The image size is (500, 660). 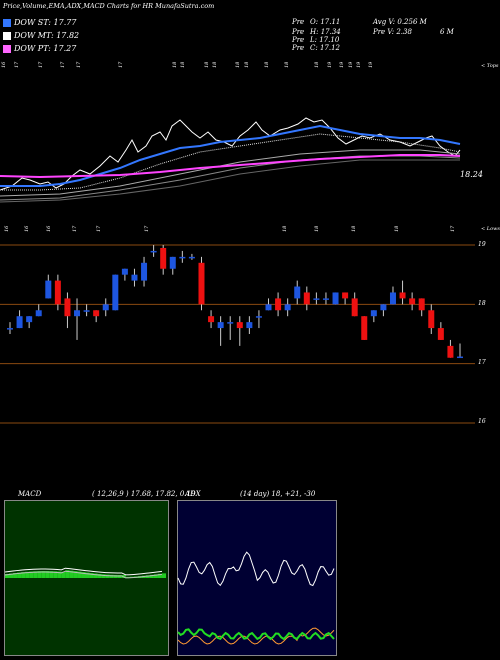 I want to click on pre-close: C: 17.12, so click(x=325, y=48).